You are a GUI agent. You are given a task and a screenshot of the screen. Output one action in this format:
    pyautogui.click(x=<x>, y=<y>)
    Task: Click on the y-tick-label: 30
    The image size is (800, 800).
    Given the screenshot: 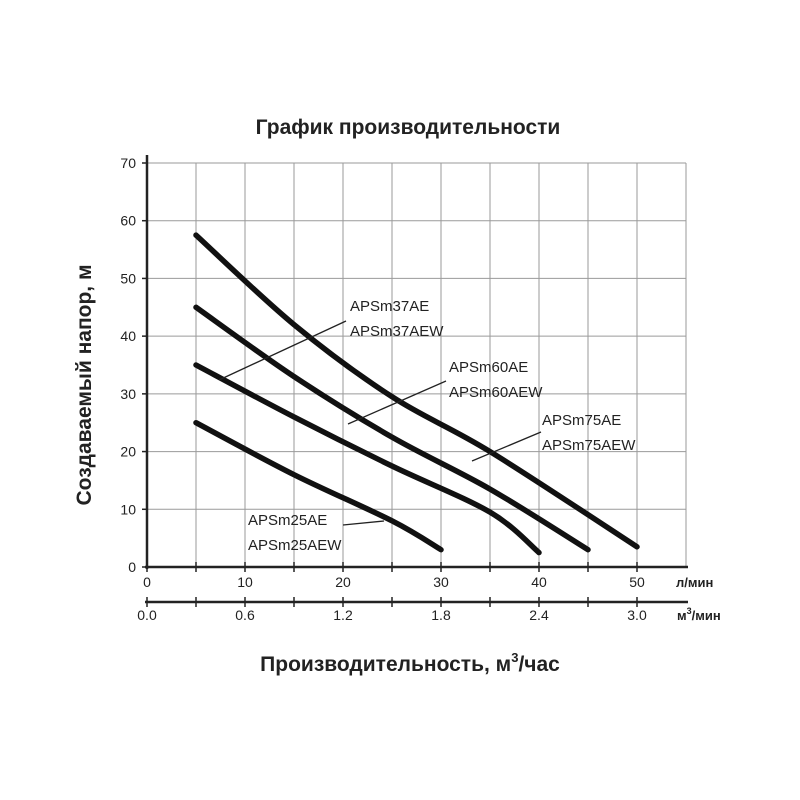 What is the action you would take?
    pyautogui.click(x=128, y=394)
    